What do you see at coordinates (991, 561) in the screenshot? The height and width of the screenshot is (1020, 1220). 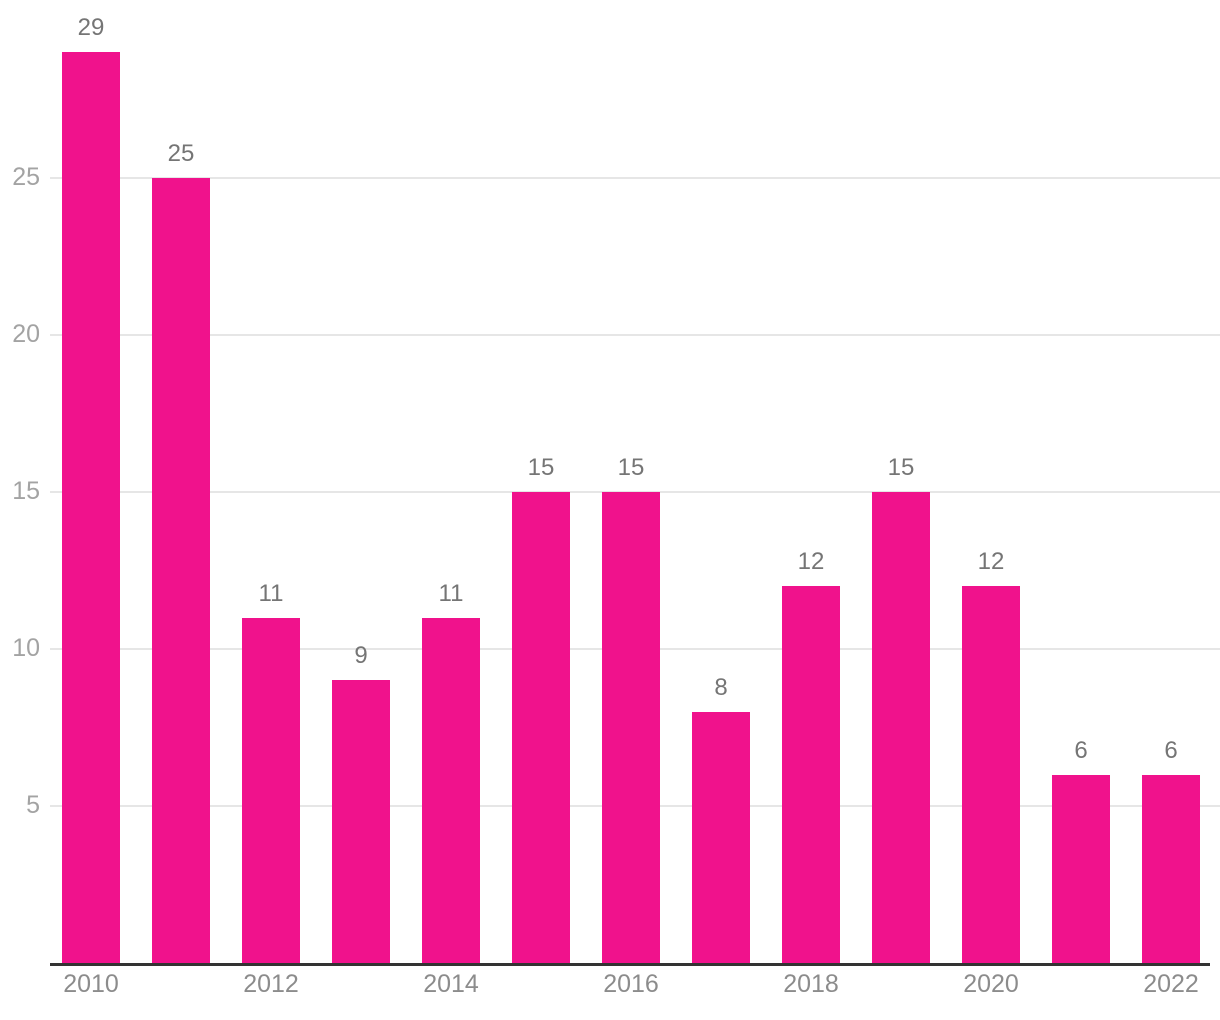 I see `bar-value-label-2020: 12` at bounding box center [991, 561].